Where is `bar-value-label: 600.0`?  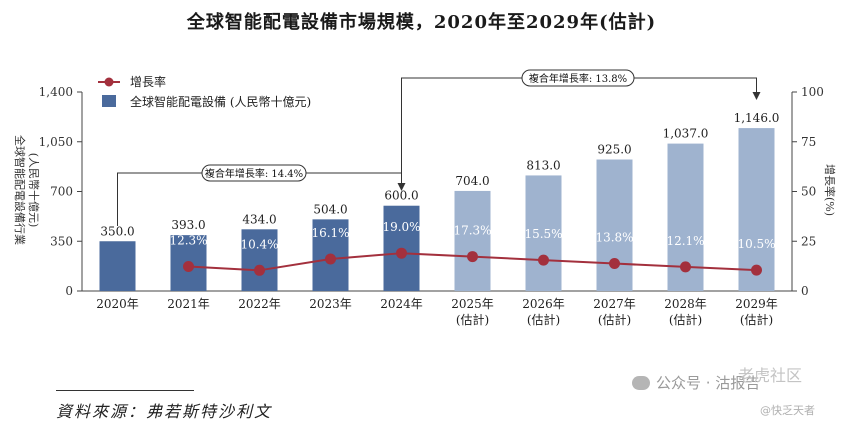
bar-value-label: 600.0 is located at coordinates (401, 196).